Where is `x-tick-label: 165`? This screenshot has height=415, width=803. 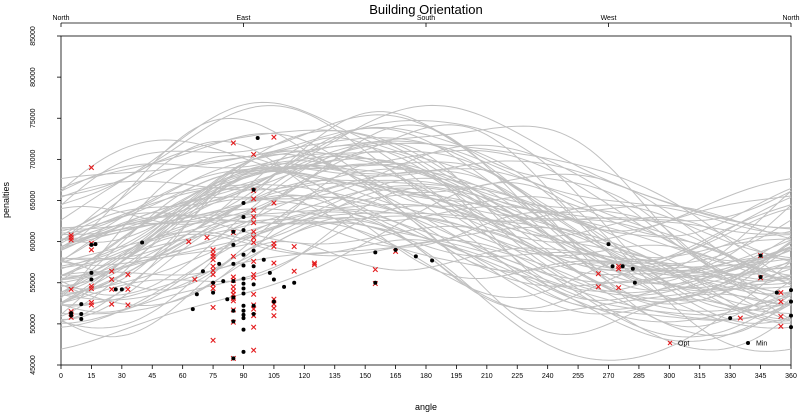
x-tick-label: 165 is located at coordinates (396, 376).